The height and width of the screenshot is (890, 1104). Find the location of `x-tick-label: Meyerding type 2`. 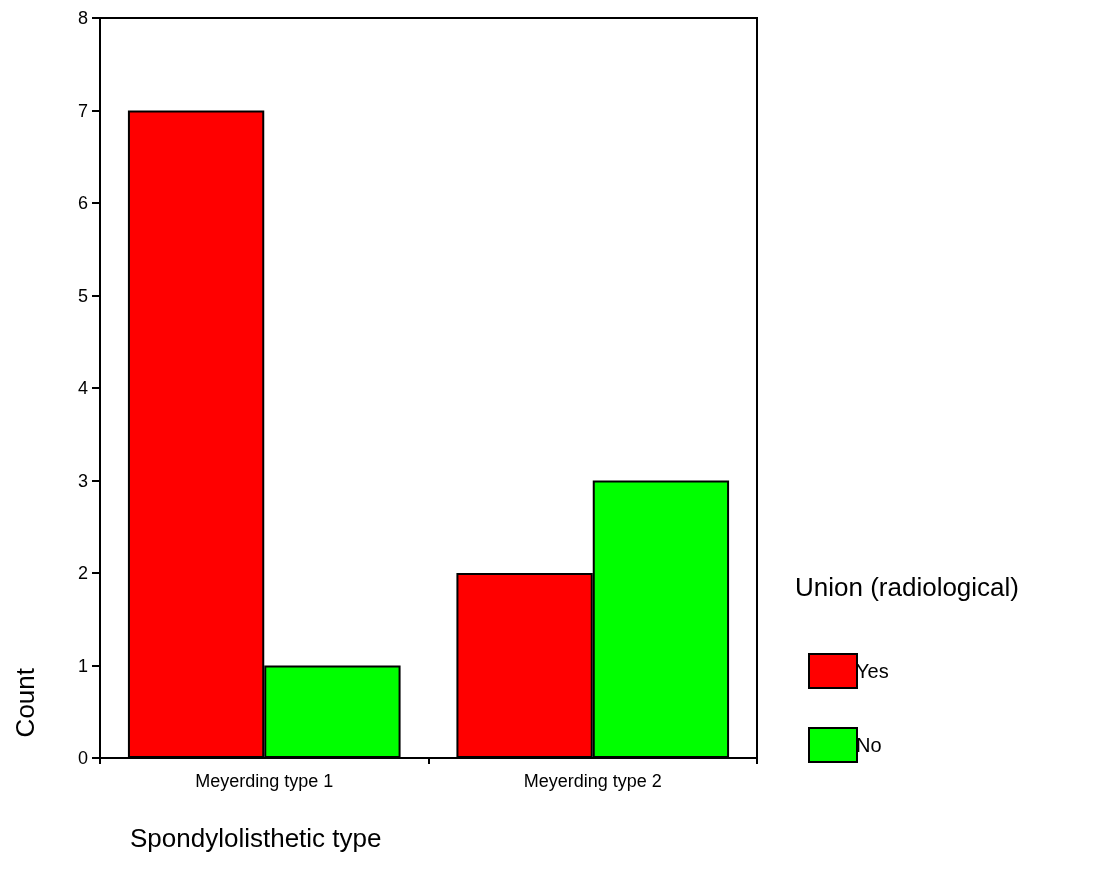

x-tick-label: Meyerding type 2 is located at coordinates (592, 781).